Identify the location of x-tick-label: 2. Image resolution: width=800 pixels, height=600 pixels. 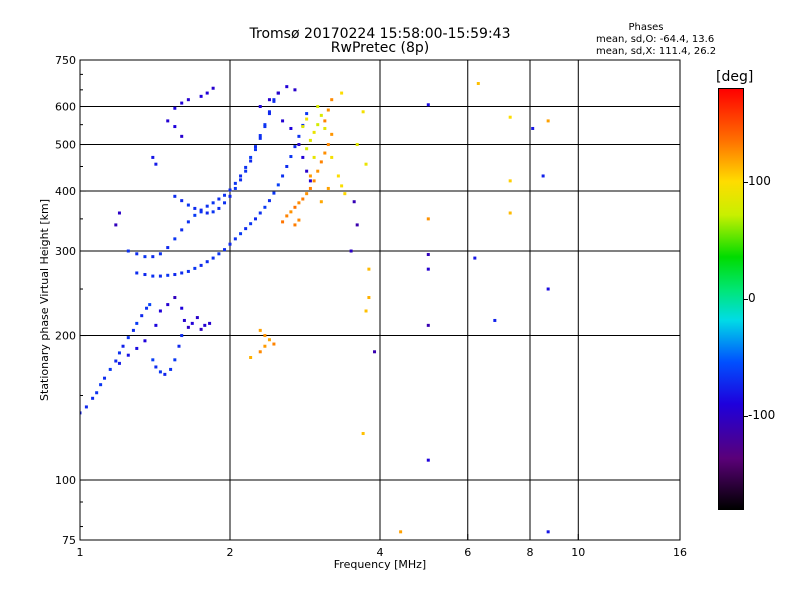
(230, 552).